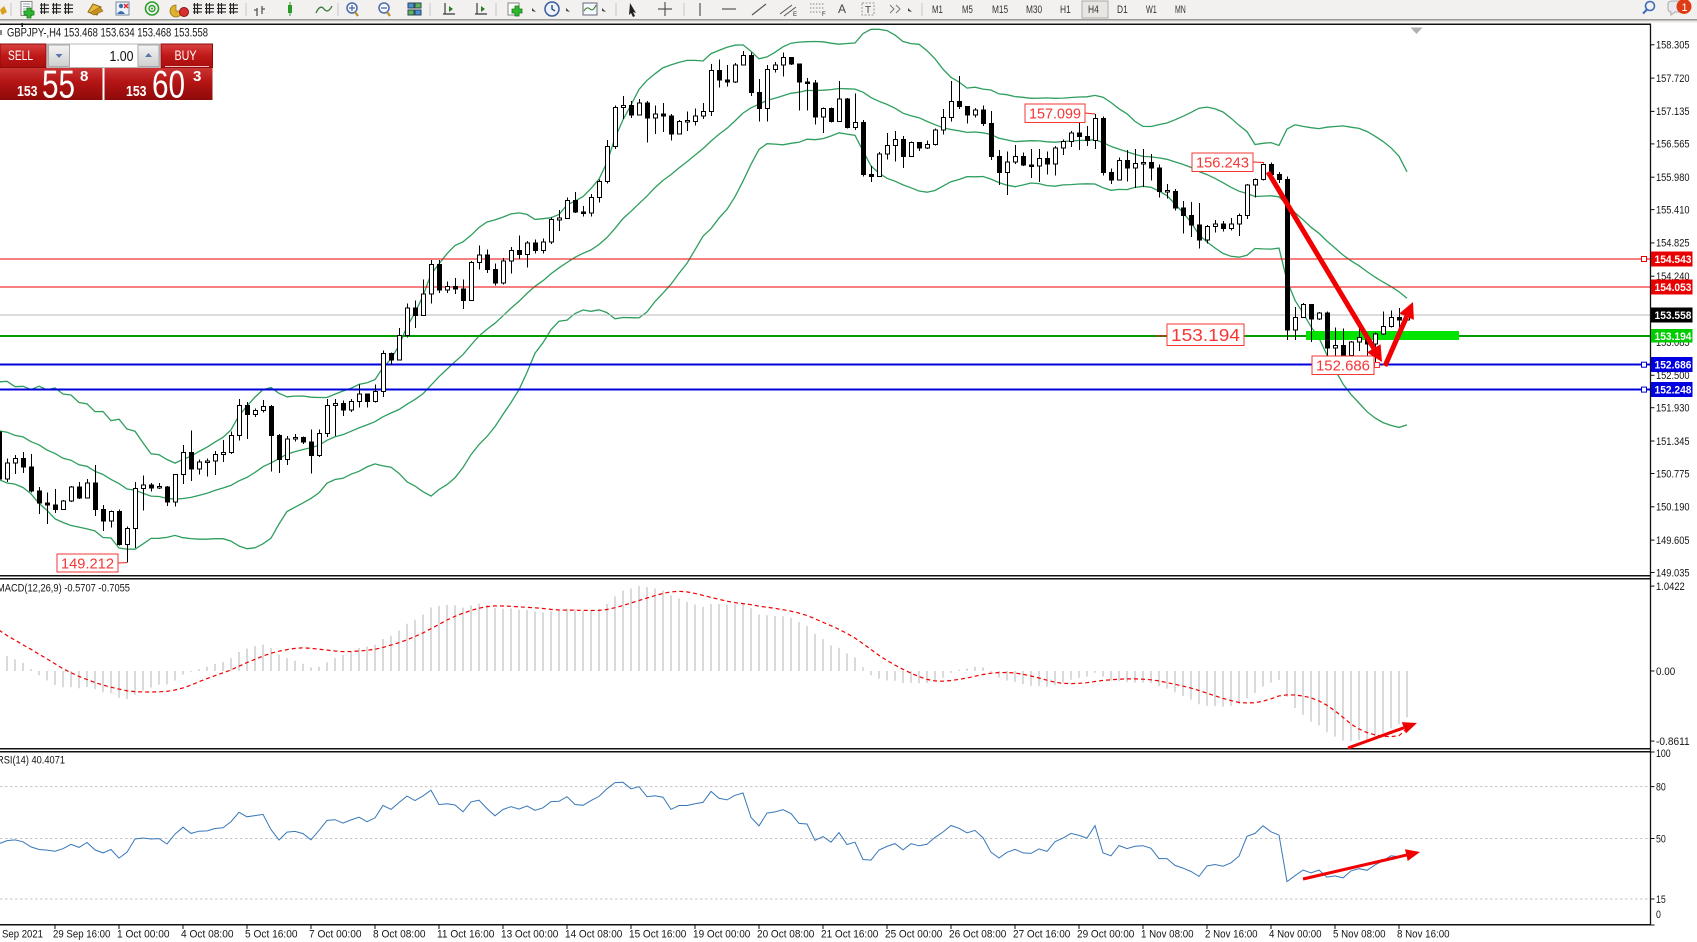 The width and height of the screenshot is (1697, 942). I want to click on svg-text: 149.605, so click(1673, 541).